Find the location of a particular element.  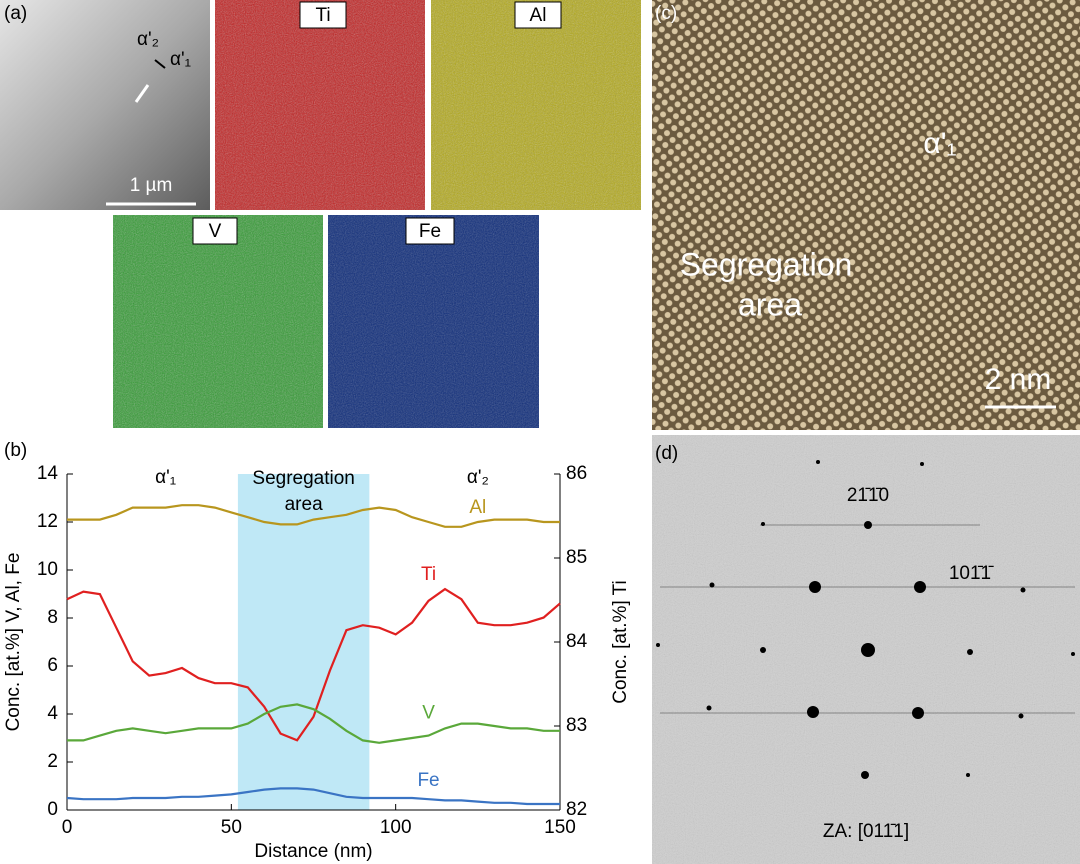

highlight-region is located at coordinates (303, 642).